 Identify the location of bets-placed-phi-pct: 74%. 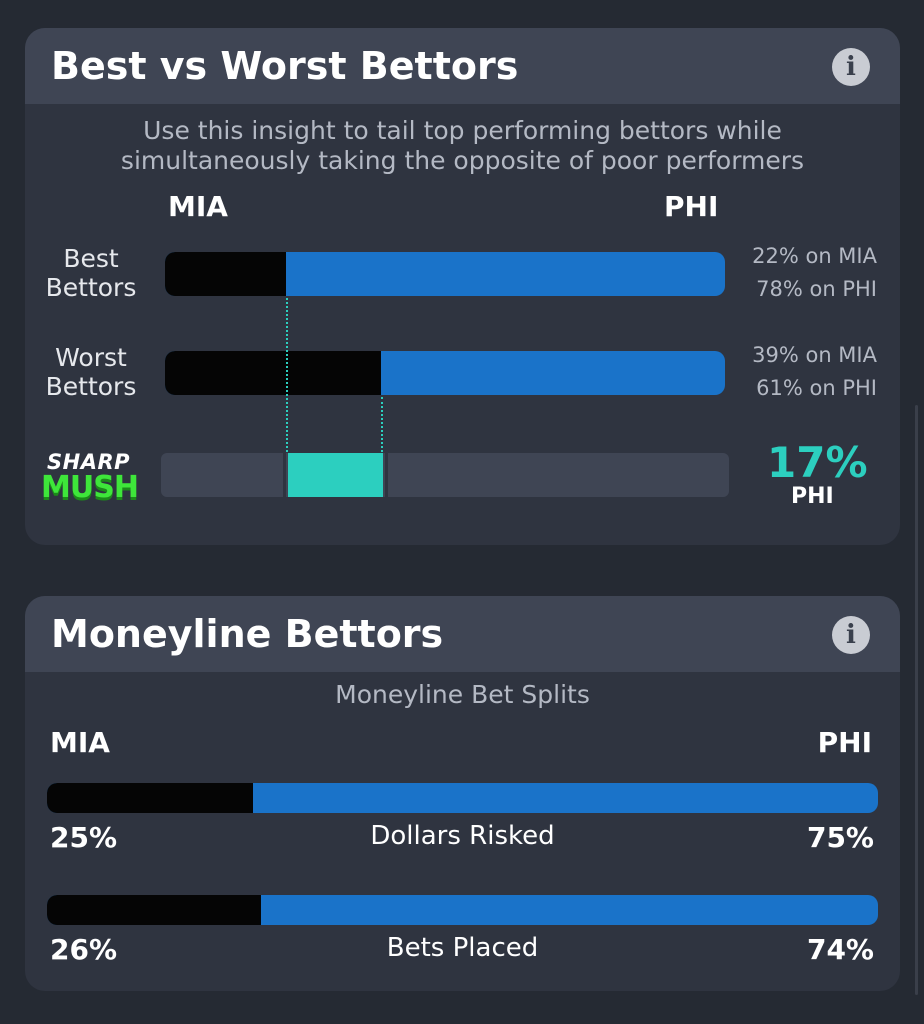
(840, 949).